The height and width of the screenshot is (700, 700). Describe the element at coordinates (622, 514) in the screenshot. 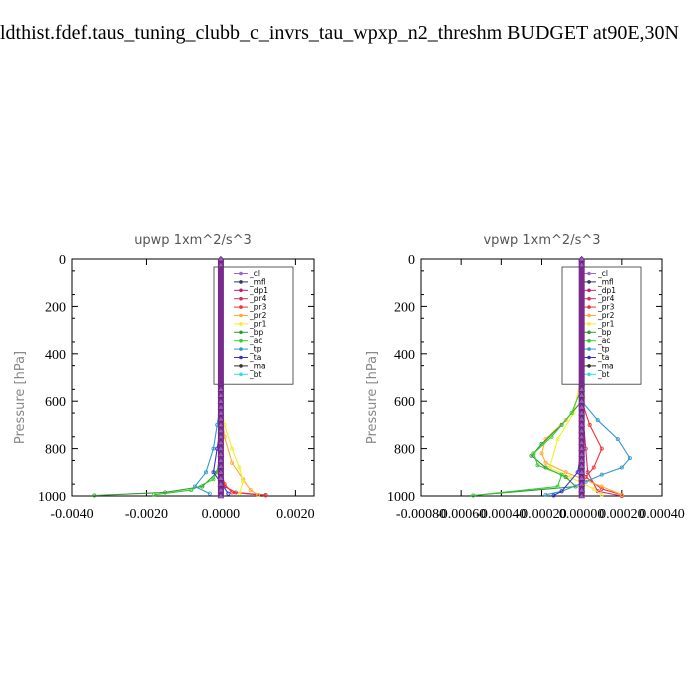

I see `x-tick-label: 0.00020` at that location.